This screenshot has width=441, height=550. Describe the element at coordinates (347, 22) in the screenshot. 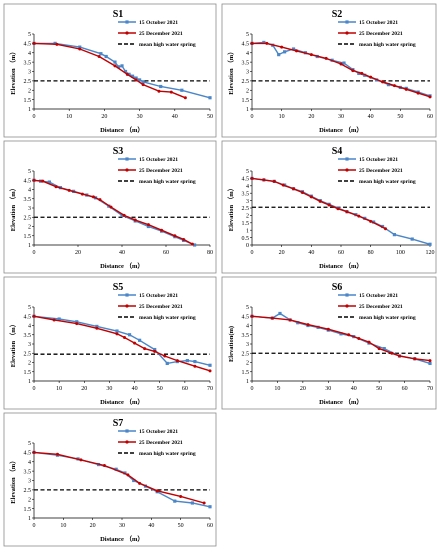

I see `legend-oct-marker` at that location.